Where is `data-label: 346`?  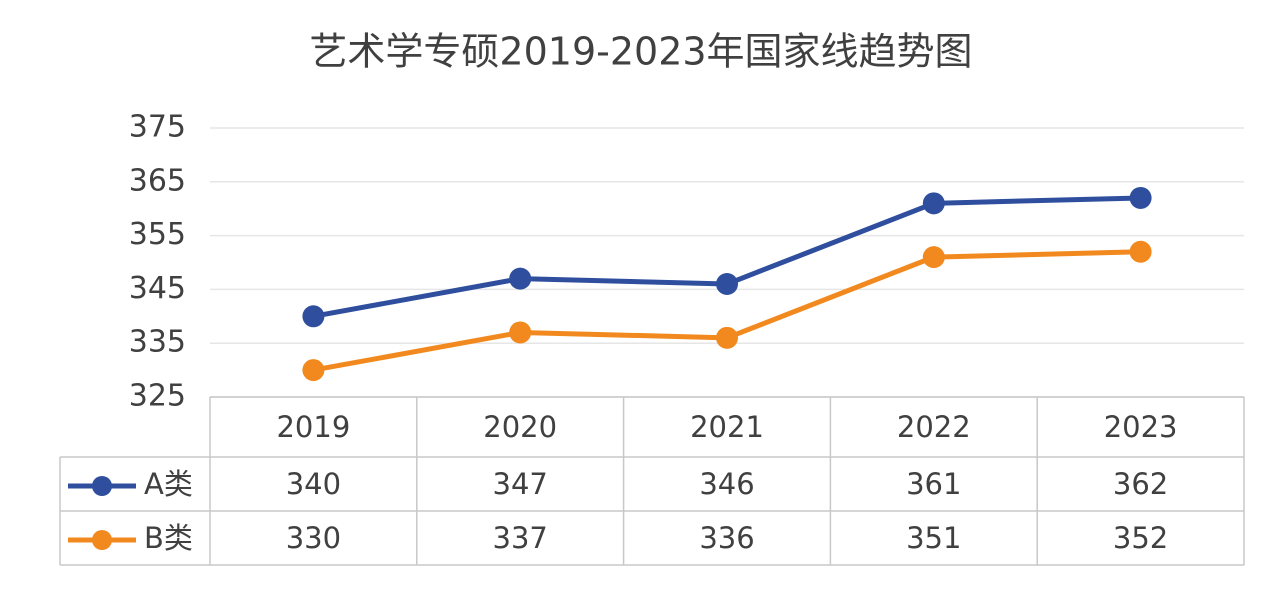
data-label: 346 is located at coordinates (726, 484).